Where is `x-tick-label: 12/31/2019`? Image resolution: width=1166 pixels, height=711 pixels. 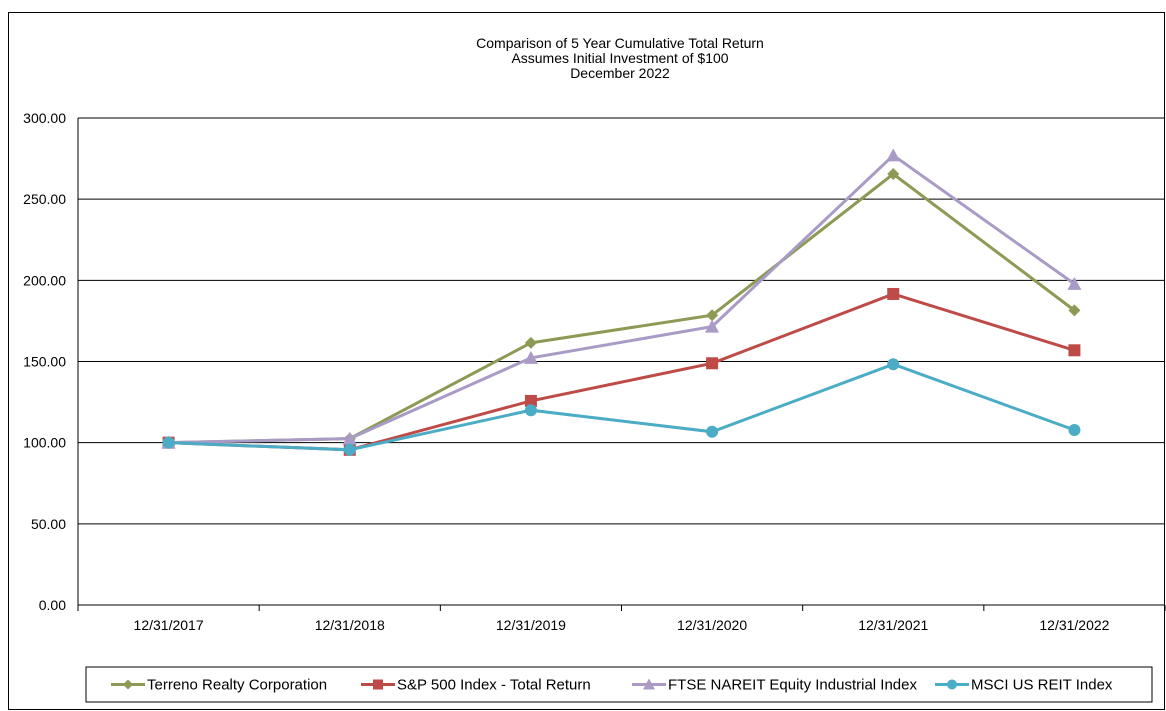
x-tick-label: 12/31/2019 is located at coordinates (531, 625).